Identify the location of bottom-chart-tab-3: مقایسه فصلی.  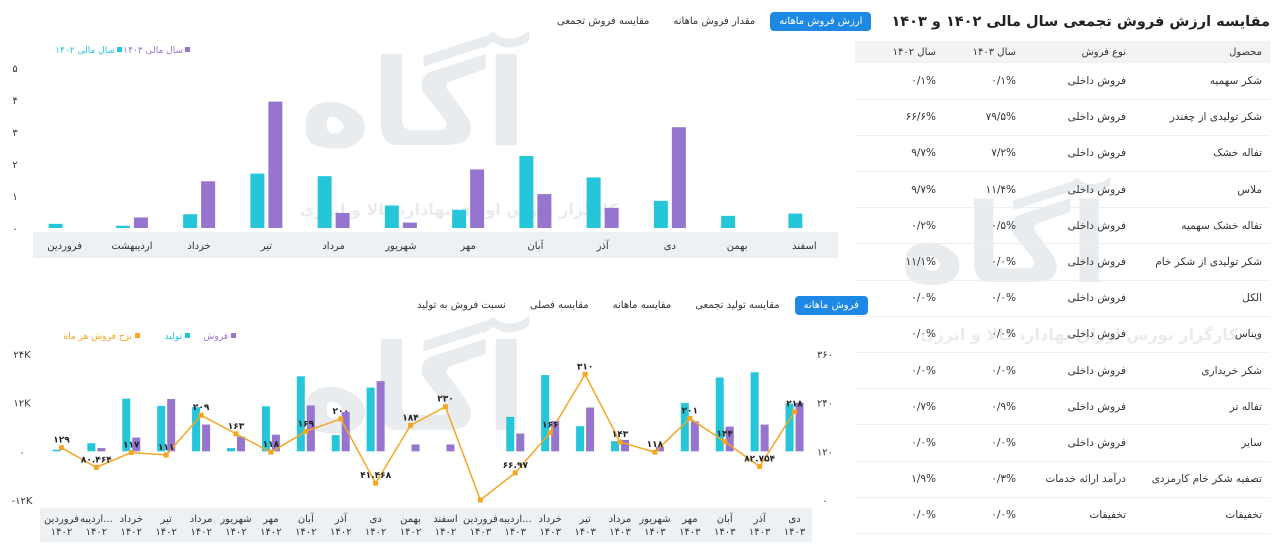
(559, 305).